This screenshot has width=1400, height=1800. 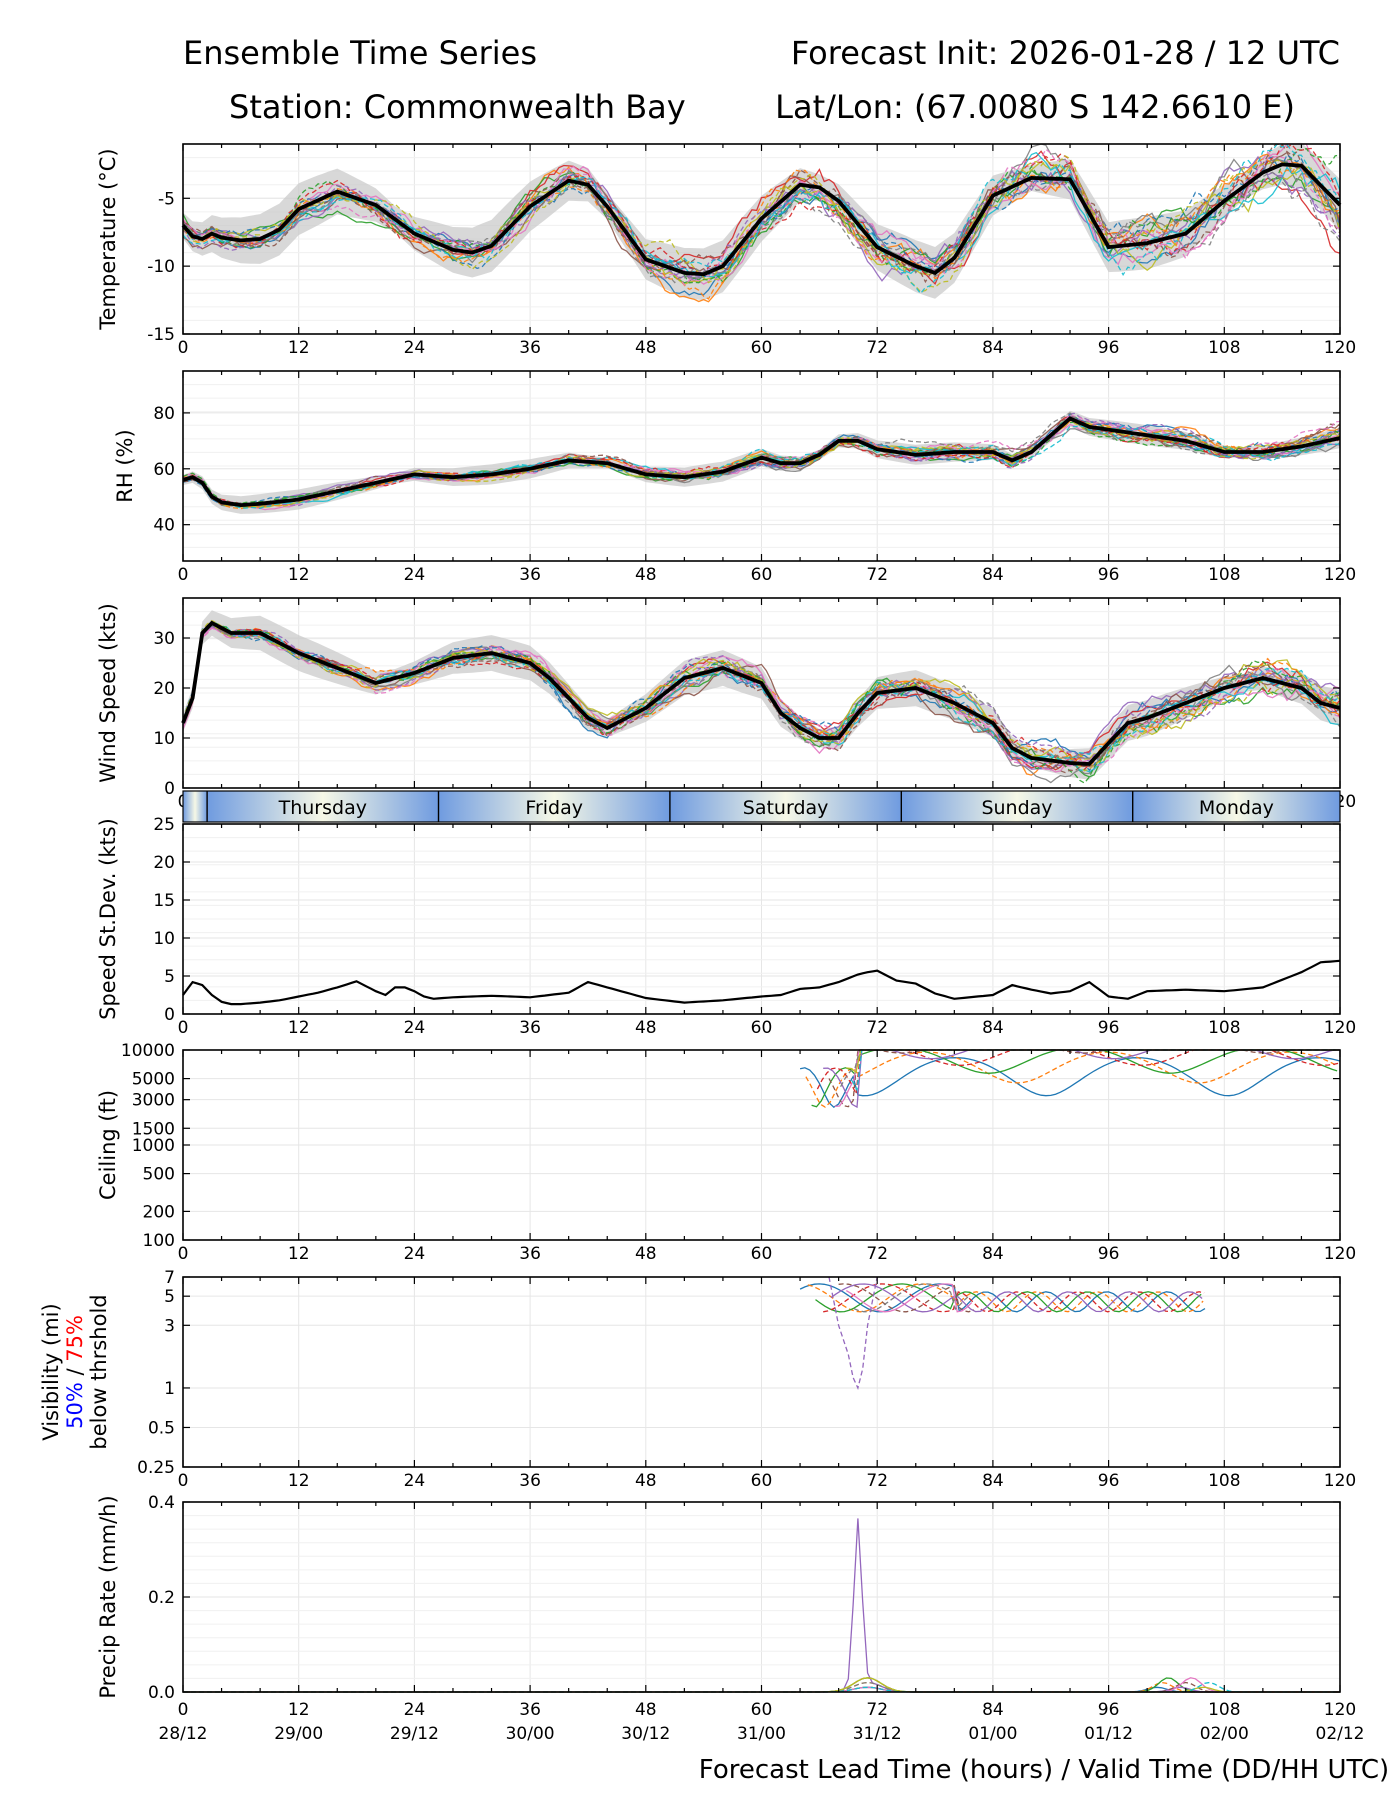 What do you see at coordinates (153, 1080) in the screenshot?
I see `y-tick-label: 5000` at bounding box center [153, 1080].